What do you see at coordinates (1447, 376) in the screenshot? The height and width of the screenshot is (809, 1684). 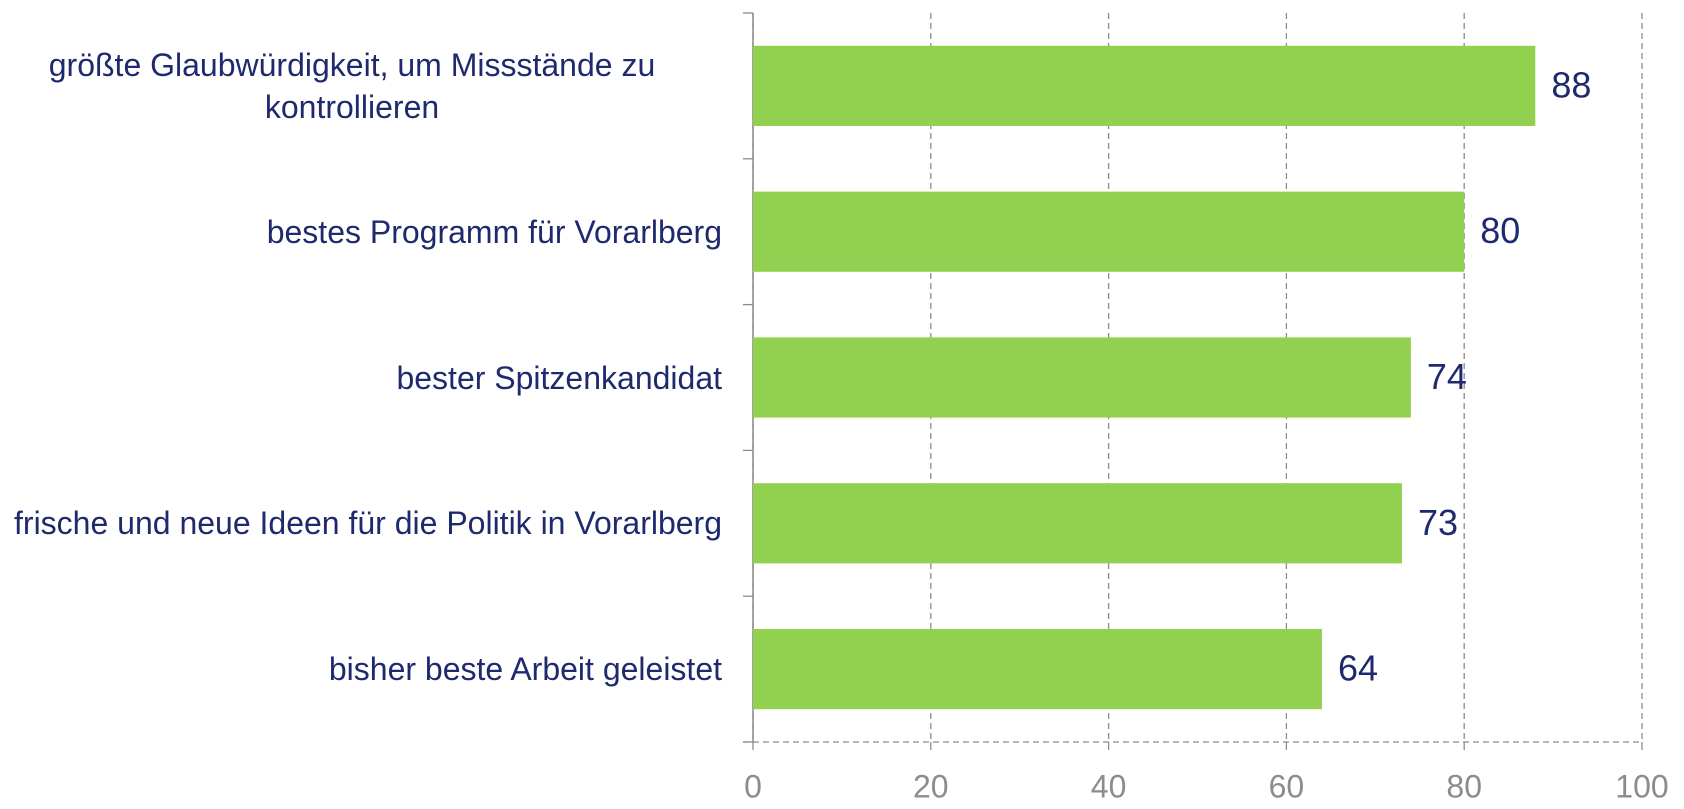 I see `value-label: 74` at bounding box center [1447, 376].